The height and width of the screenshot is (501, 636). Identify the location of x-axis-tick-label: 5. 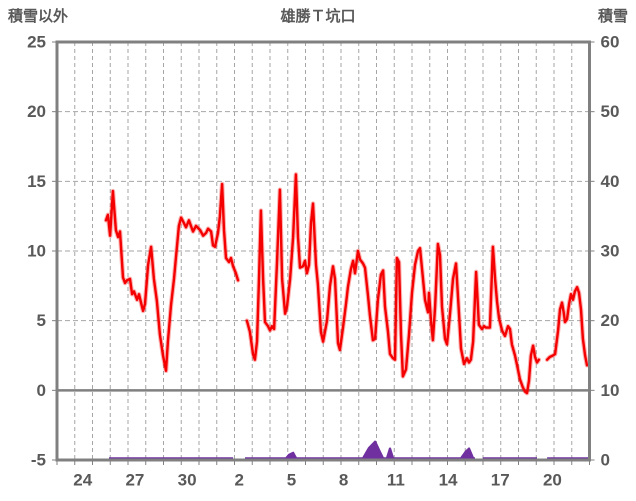
(291, 479).